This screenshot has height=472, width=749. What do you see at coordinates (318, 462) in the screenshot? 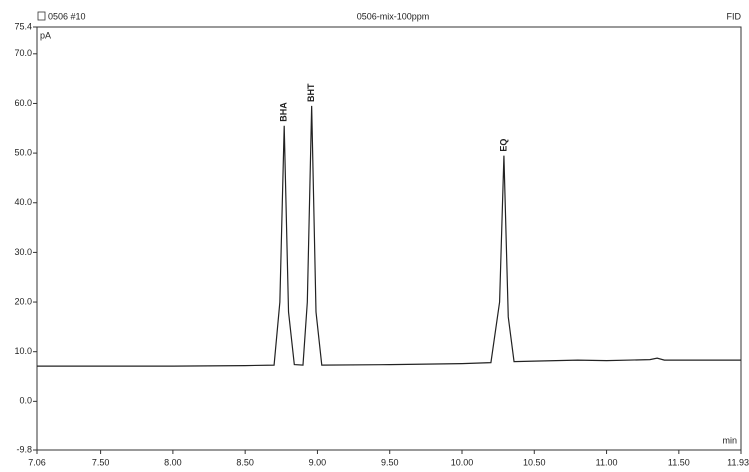
I see `x-tick-label: 9.00` at bounding box center [318, 462].